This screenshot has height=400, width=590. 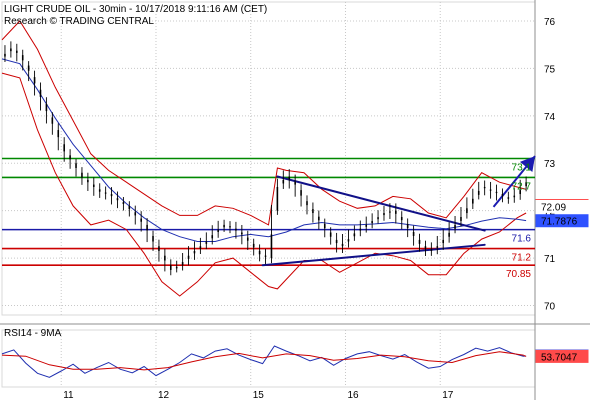 I want to click on y-tick-label: 73, so click(x=550, y=164).